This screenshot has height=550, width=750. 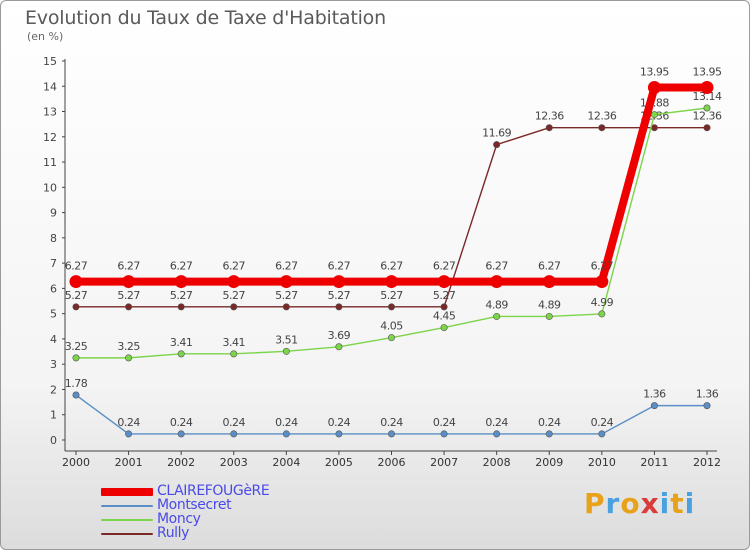 What do you see at coordinates (76, 462) in the screenshot?
I see `x-tick-label: 2000` at bounding box center [76, 462].